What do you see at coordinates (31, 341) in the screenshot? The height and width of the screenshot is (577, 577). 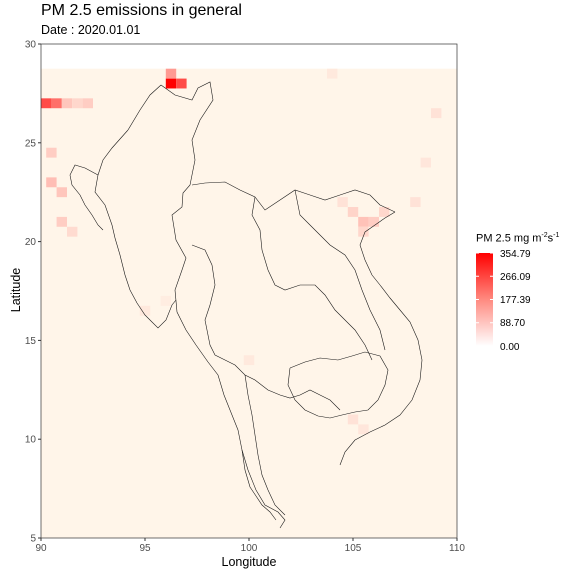 I see `y-tick-label: 15` at bounding box center [31, 341].